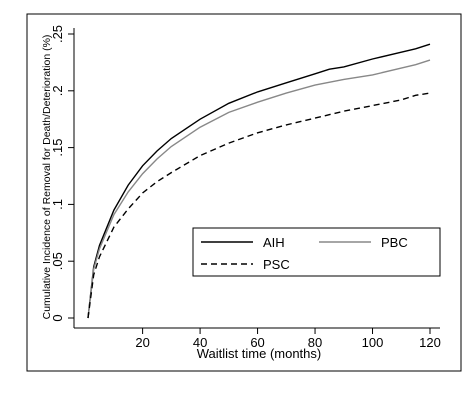  What do you see at coordinates (373, 342) in the screenshot?
I see `x-tick-label: 100` at bounding box center [373, 342].